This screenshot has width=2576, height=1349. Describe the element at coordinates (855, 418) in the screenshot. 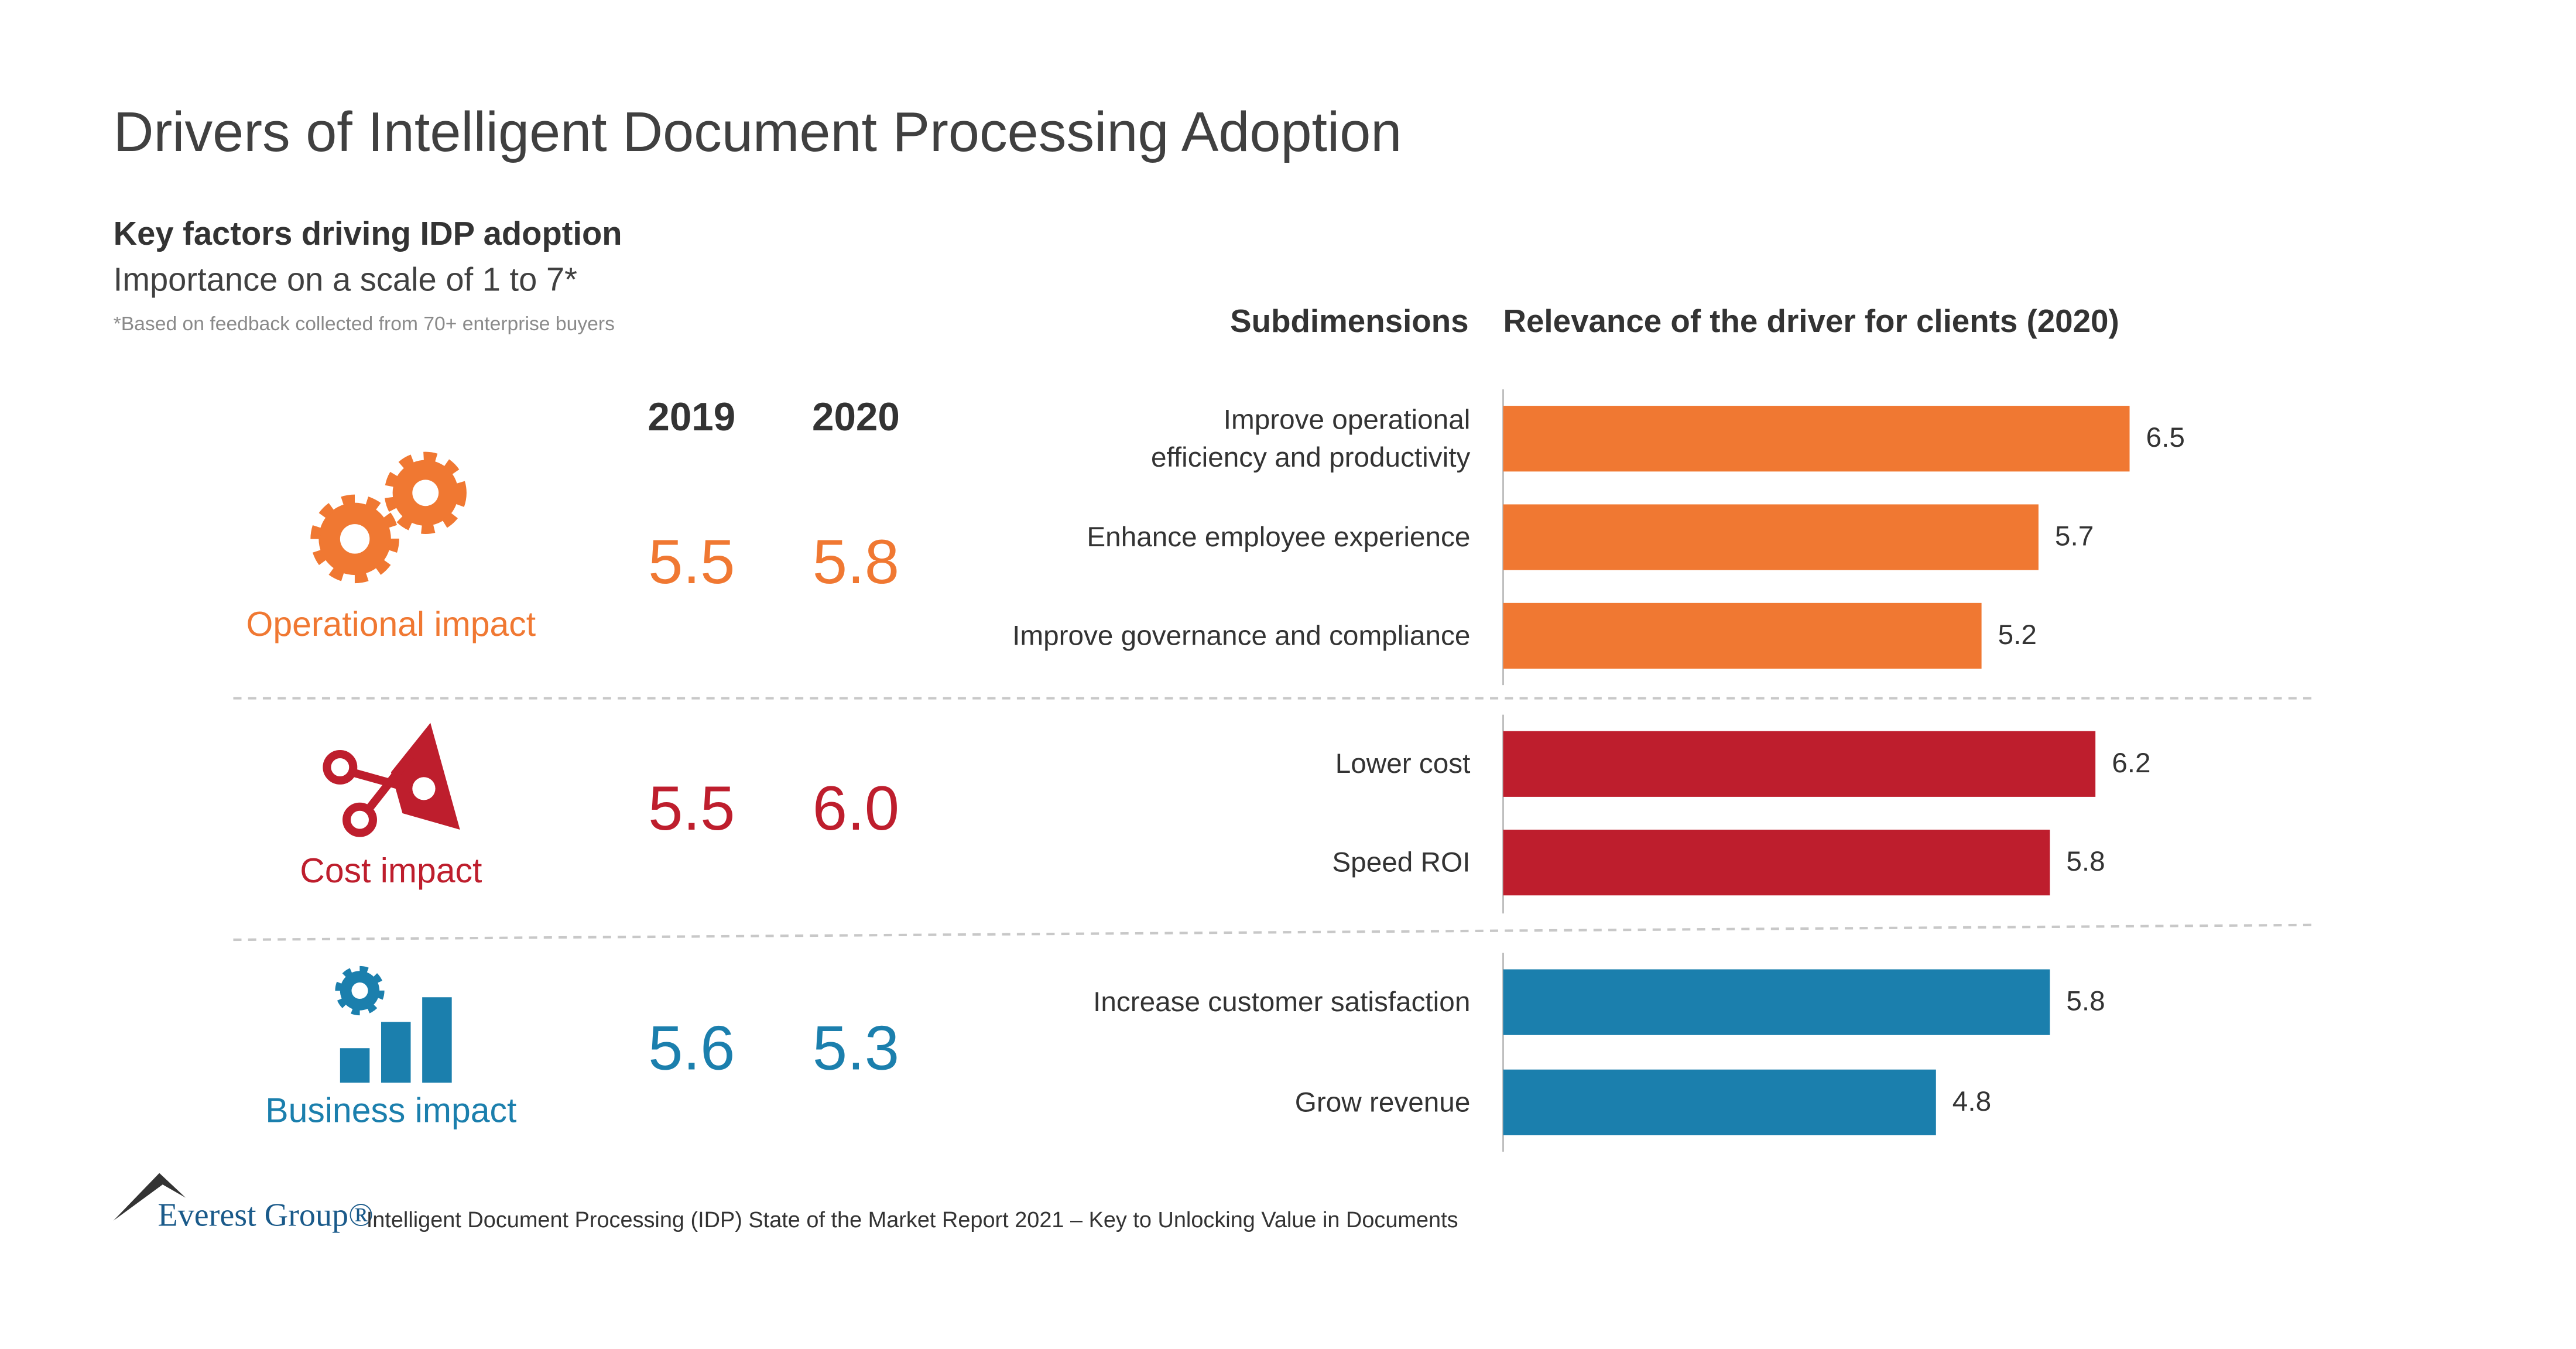

I see `year-header: 2020` at that location.